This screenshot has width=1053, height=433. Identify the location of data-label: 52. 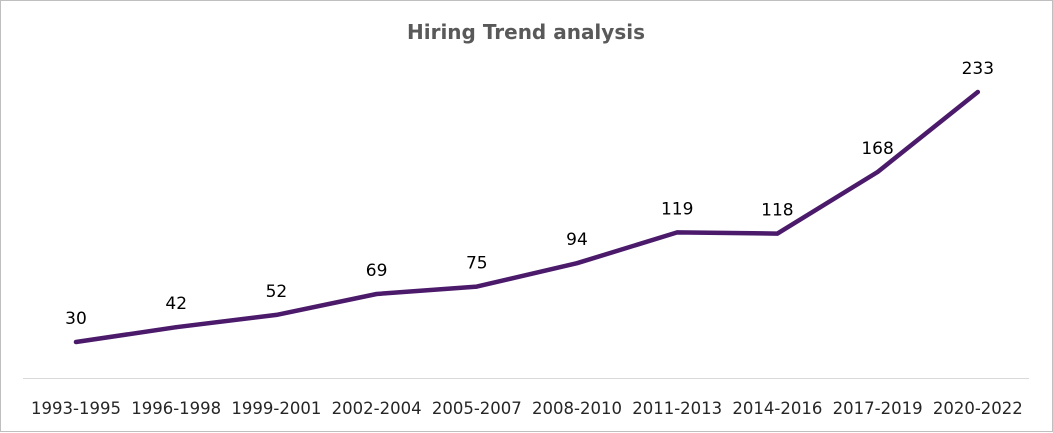
(277, 292).